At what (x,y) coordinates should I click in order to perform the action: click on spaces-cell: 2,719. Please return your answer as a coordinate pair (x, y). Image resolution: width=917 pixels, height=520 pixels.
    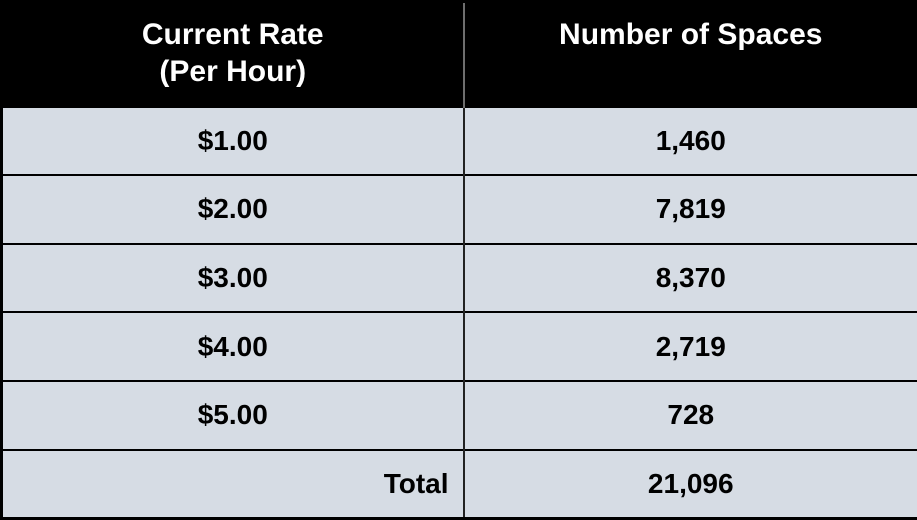
    Looking at the image, I should click on (689, 346).